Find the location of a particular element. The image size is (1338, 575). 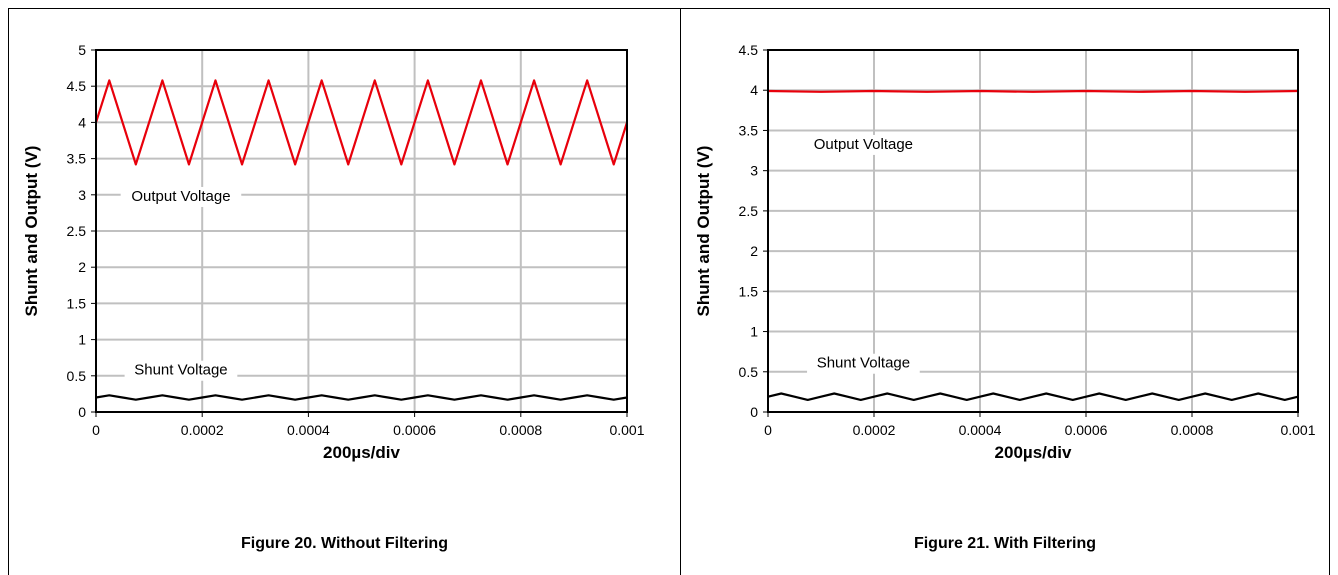

figure-caption: Figure 21. With Filtering is located at coordinates (1005, 543).